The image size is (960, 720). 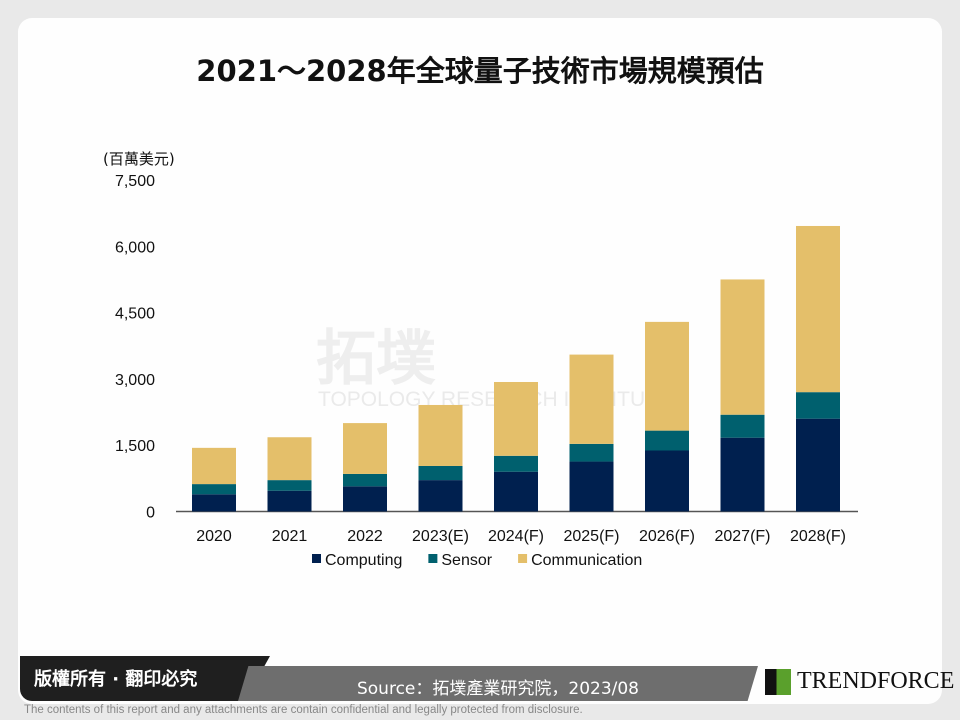 I want to click on x-tick-label: 2021, so click(x=290, y=536).